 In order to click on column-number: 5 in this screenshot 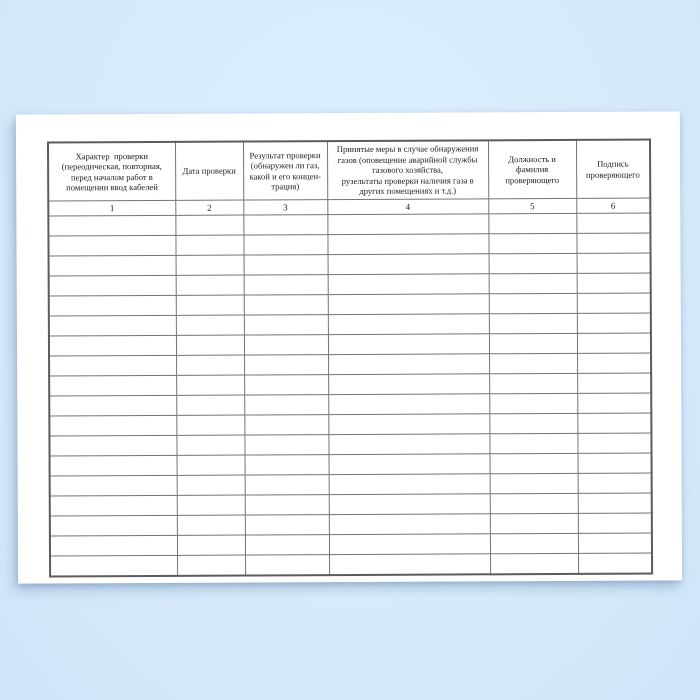, I will do `click(532, 206)`.